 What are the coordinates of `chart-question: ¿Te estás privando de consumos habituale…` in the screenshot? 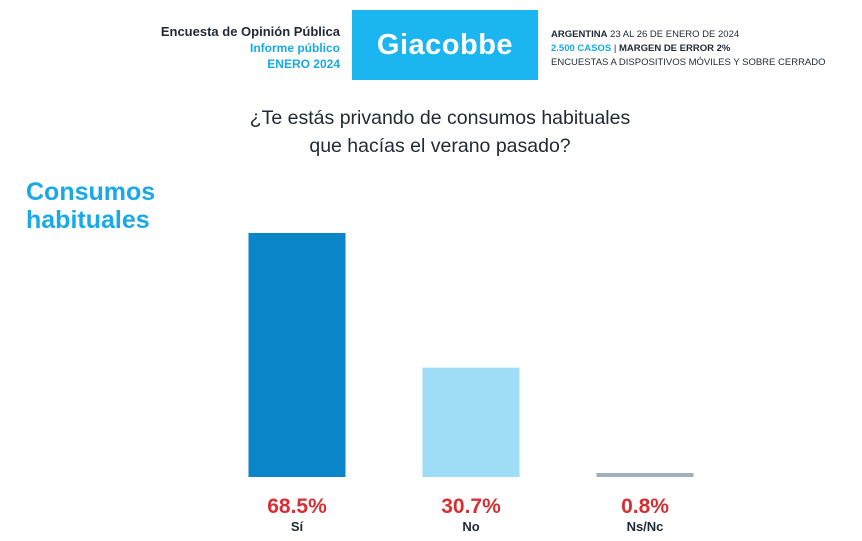 It's located at (440, 132).